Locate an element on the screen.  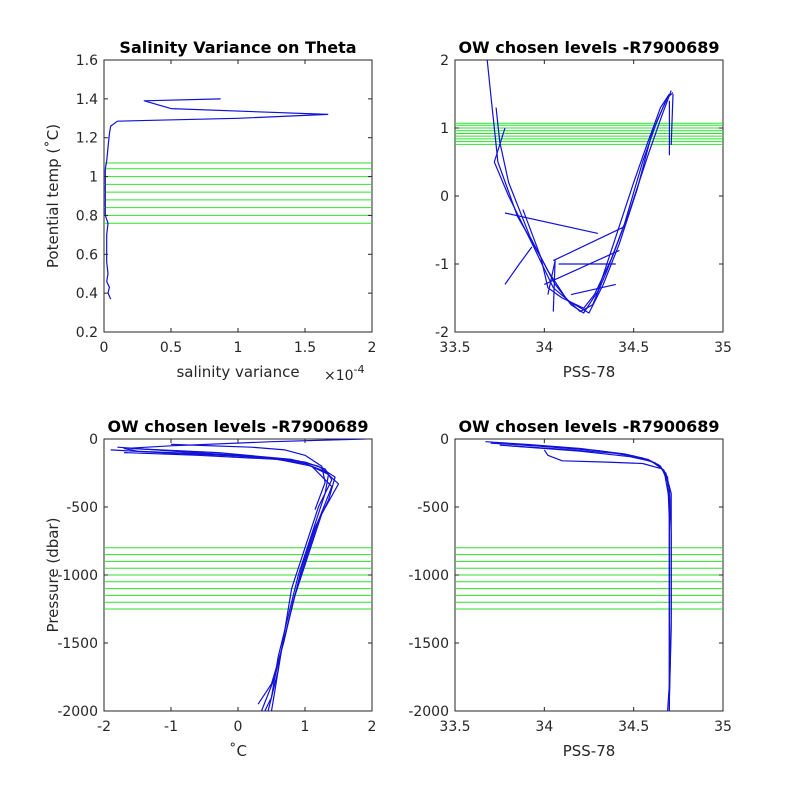
x-tick-label: 1.5 is located at coordinates (305, 348).